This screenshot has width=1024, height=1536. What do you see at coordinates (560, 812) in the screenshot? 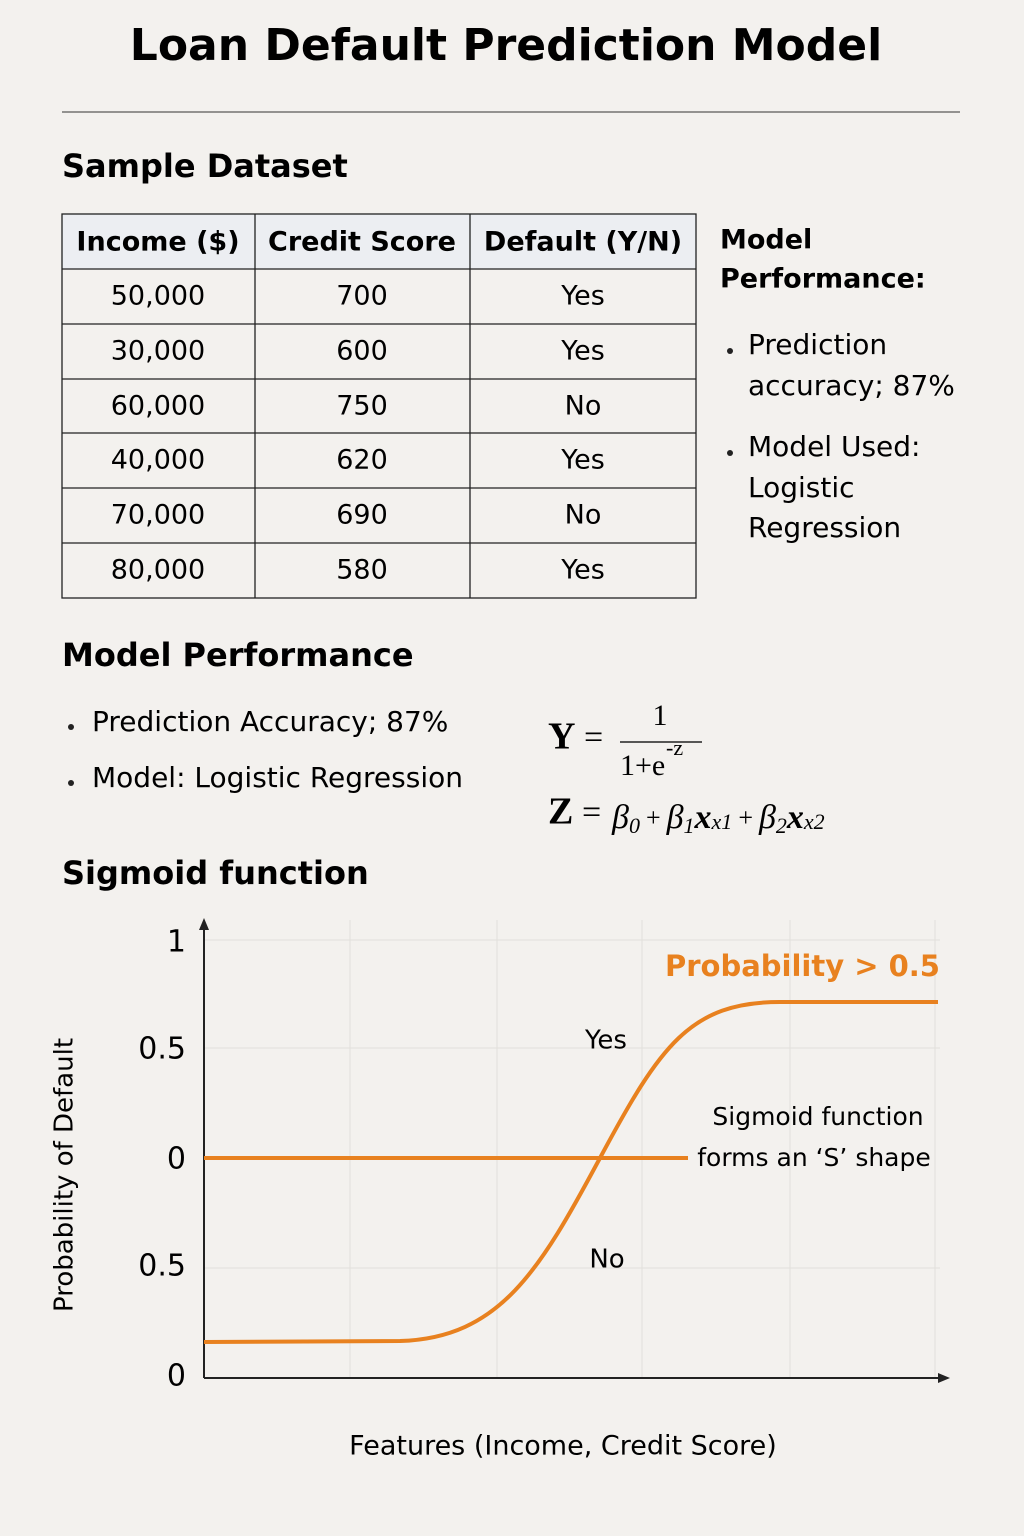
I see `formula-z: Z` at bounding box center [560, 812].